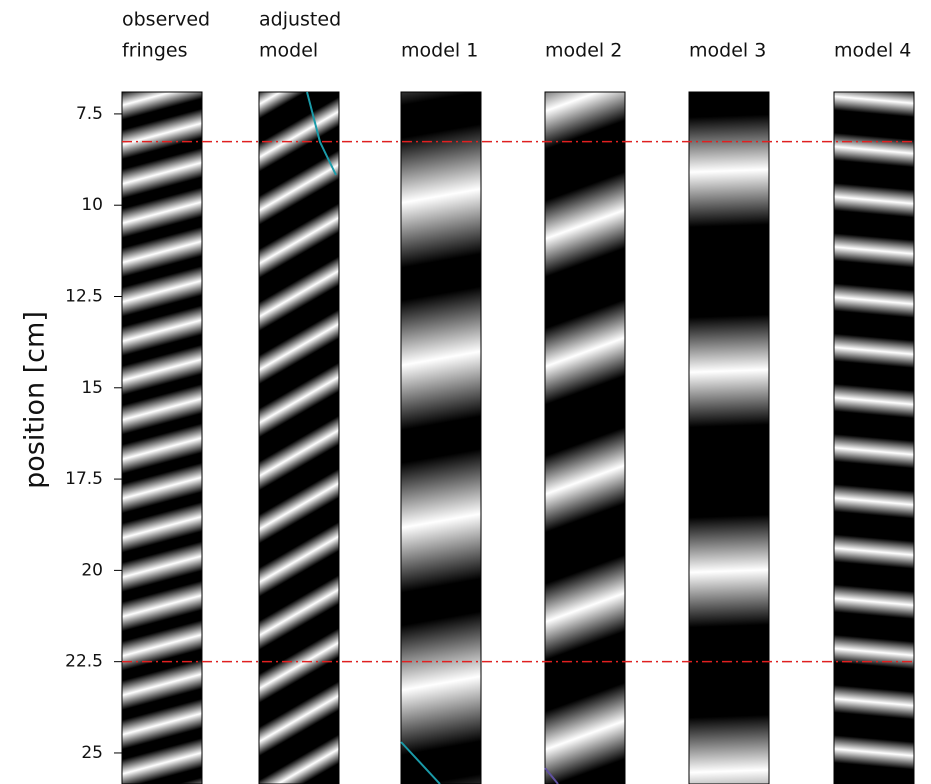  I want to click on panel-title: model 4, so click(872, 51).